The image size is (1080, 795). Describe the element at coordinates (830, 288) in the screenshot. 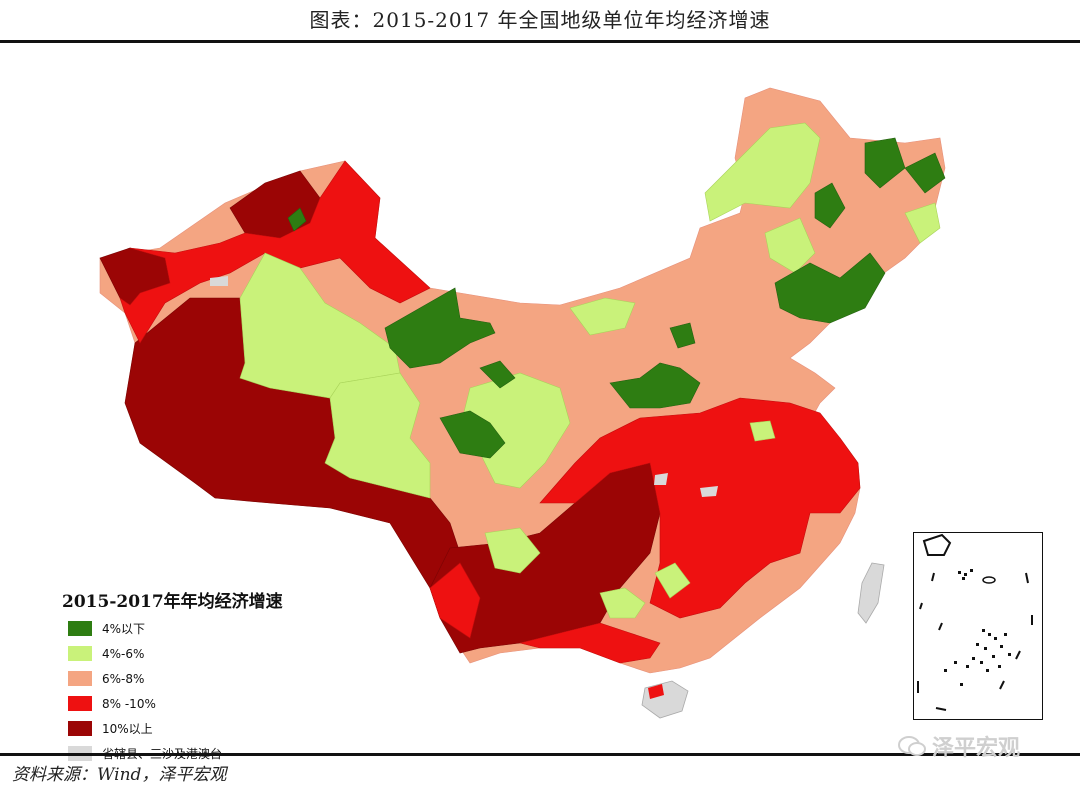

I see `region-below4-liaoning` at that location.